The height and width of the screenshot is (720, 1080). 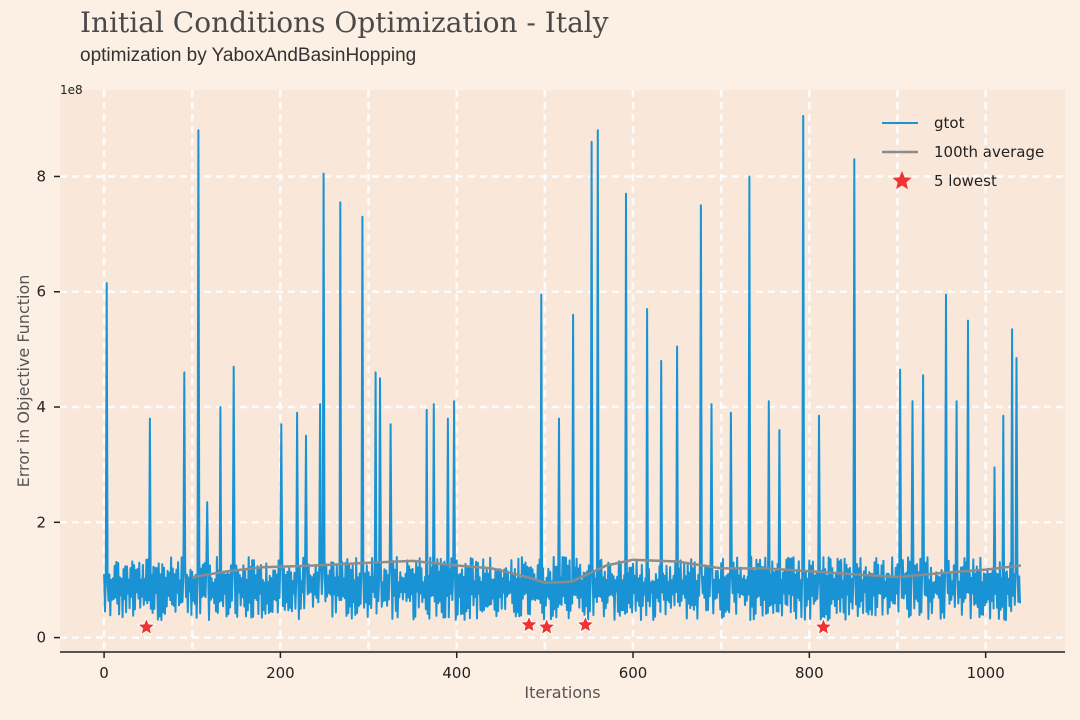 What do you see at coordinates (41, 407) in the screenshot?
I see `y-tick-label: 4` at bounding box center [41, 407].